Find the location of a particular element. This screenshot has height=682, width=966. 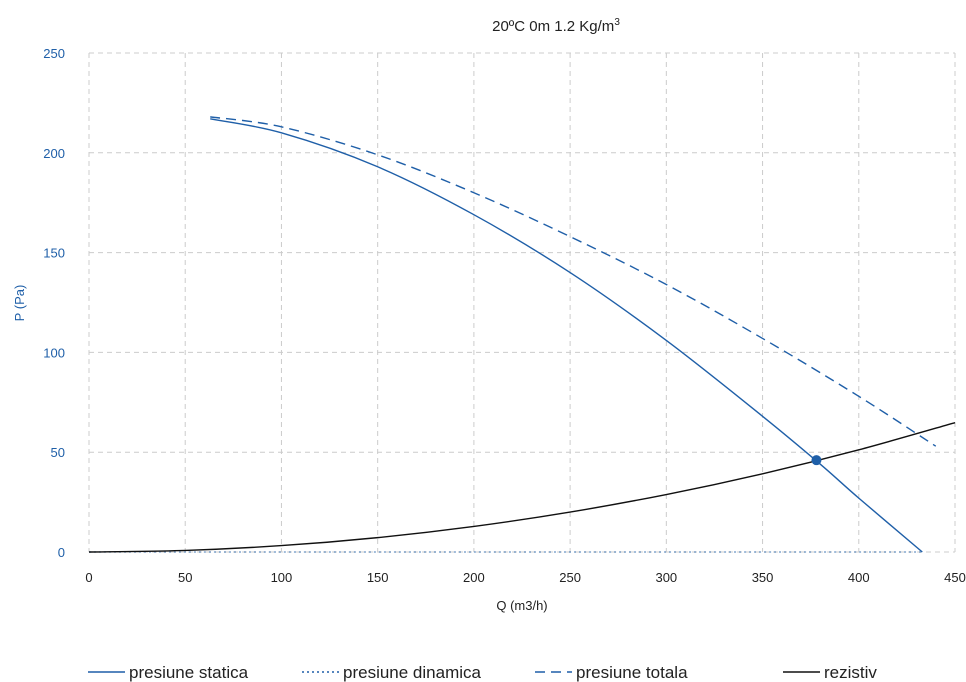

x-tick-label: 300 is located at coordinates (666, 577).